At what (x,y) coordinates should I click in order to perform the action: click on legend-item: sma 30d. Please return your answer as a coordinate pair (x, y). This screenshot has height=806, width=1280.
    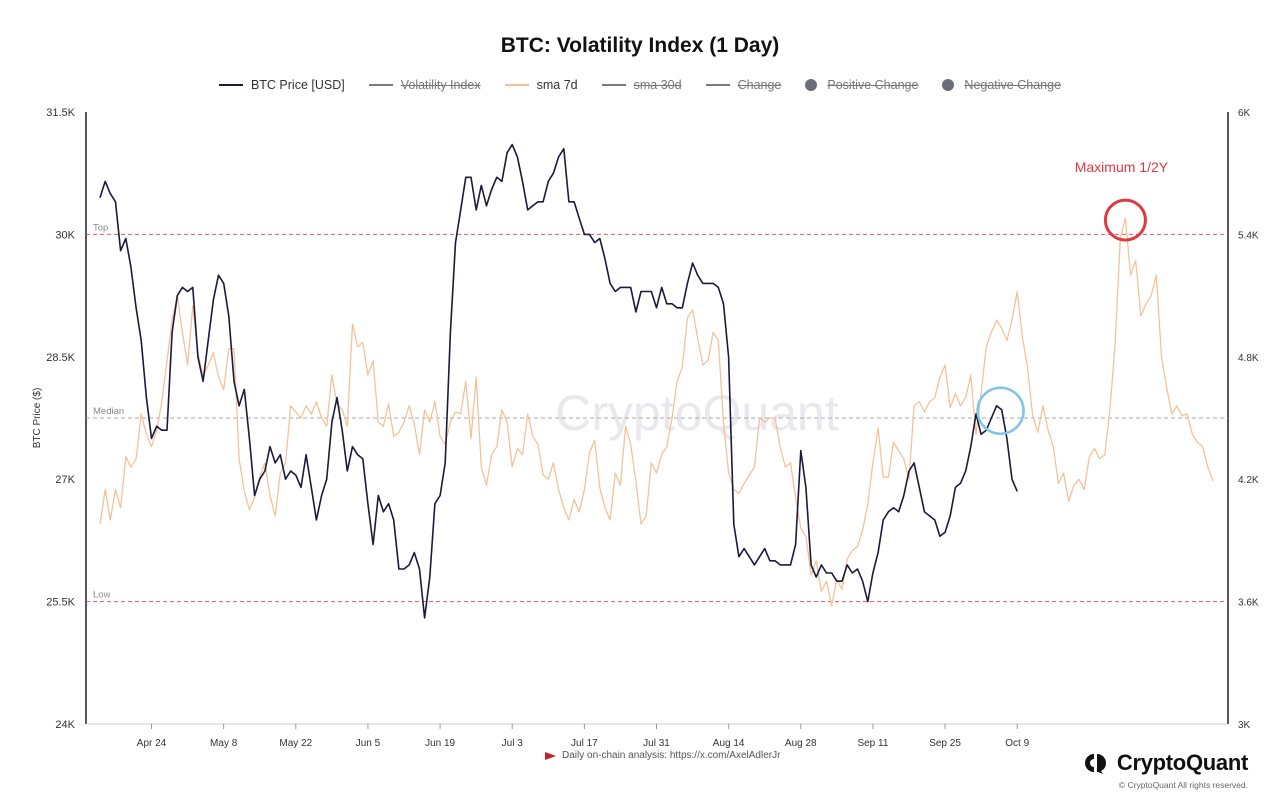
    Looking at the image, I should click on (641, 85).